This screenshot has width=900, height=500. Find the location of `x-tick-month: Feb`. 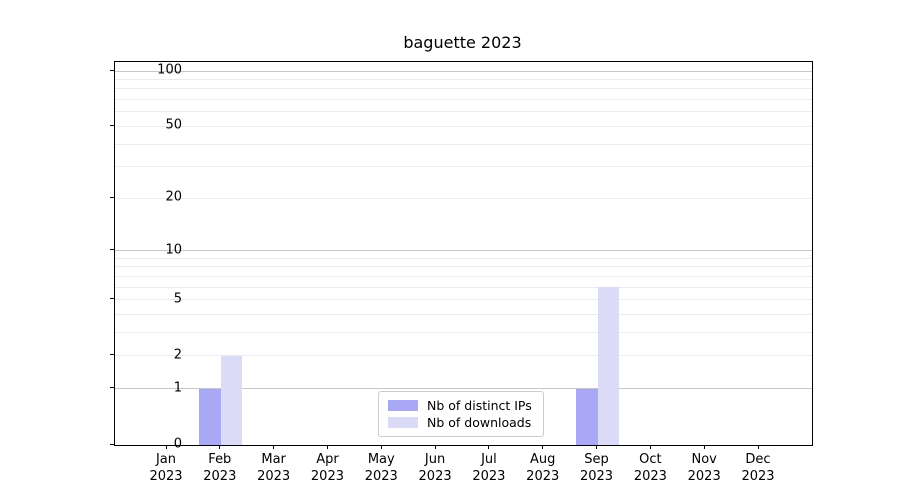

x-tick-month: Feb is located at coordinates (220, 459).